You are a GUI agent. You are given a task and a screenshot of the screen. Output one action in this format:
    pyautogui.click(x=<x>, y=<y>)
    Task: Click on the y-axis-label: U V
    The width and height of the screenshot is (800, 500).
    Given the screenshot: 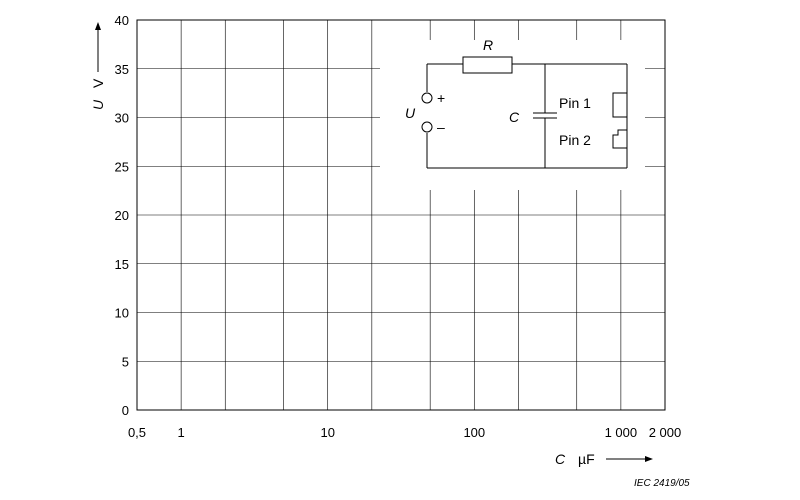 What is the action you would take?
    pyautogui.click(x=98, y=66)
    